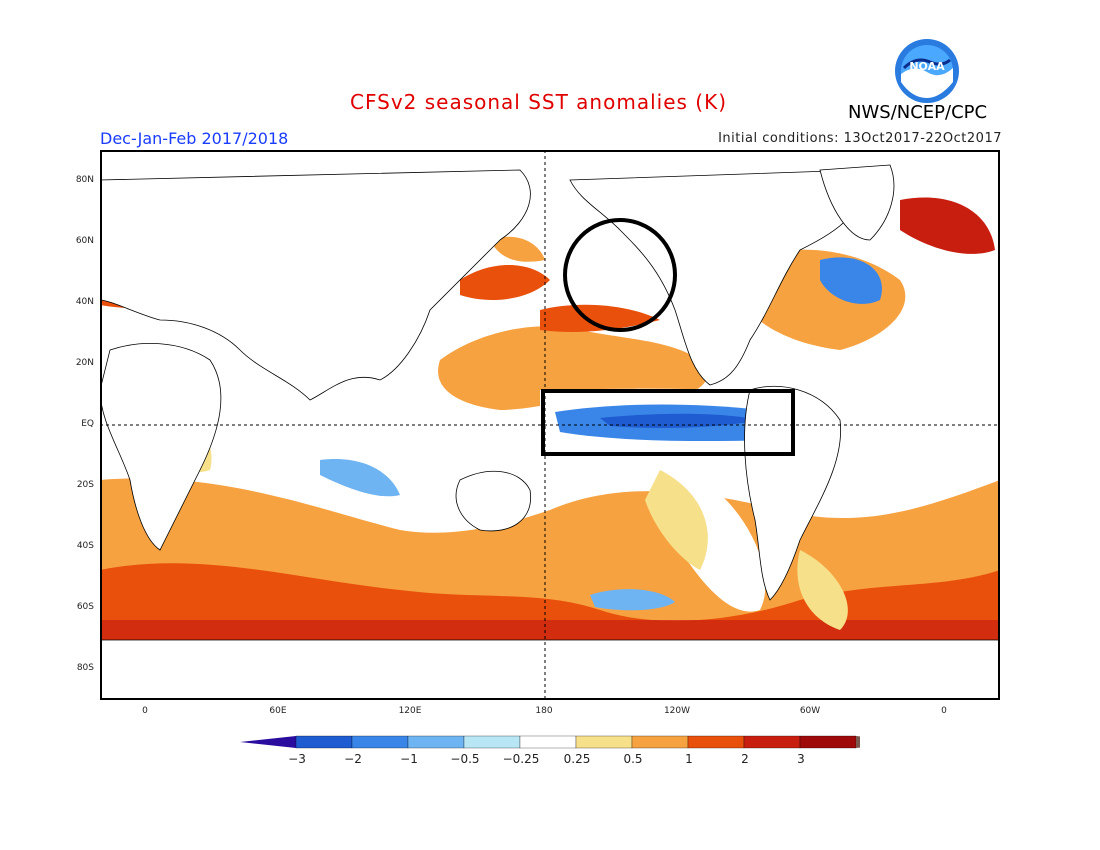 Image resolution: width=1100 pixels, height=850 pixels. Describe the element at coordinates (85, 485) in the screenshot. I see `lat-label-20s: 20S` at that location.